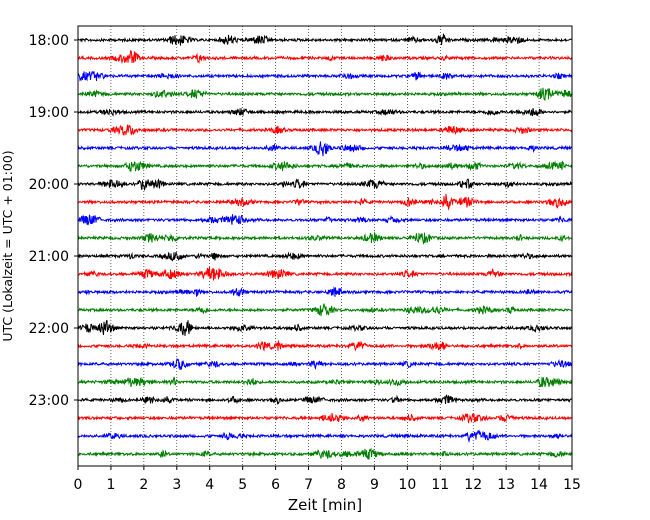 The image size is (650, 520). What do you see at coordinates (473, 485) in the screenshot?
I see `x-tick-label-12: 12` at bounding box center [473, 485].